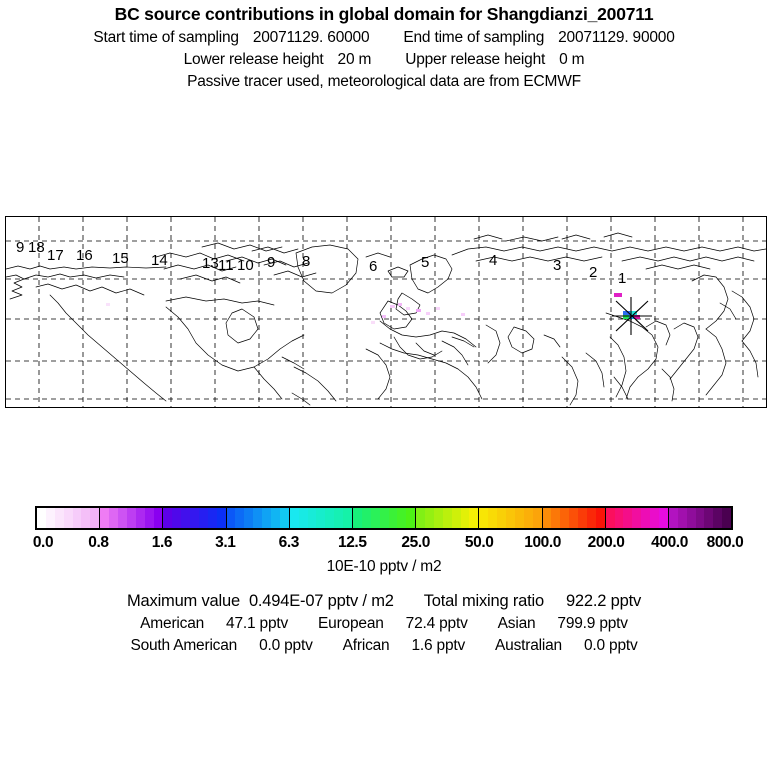 Image resolution: width=768 pixels, height=768 pixels. What do you see at coordinates (36, 247) in the screenshot?
I see `trajectory-day-label: 18` at bounding box center [36, 247].